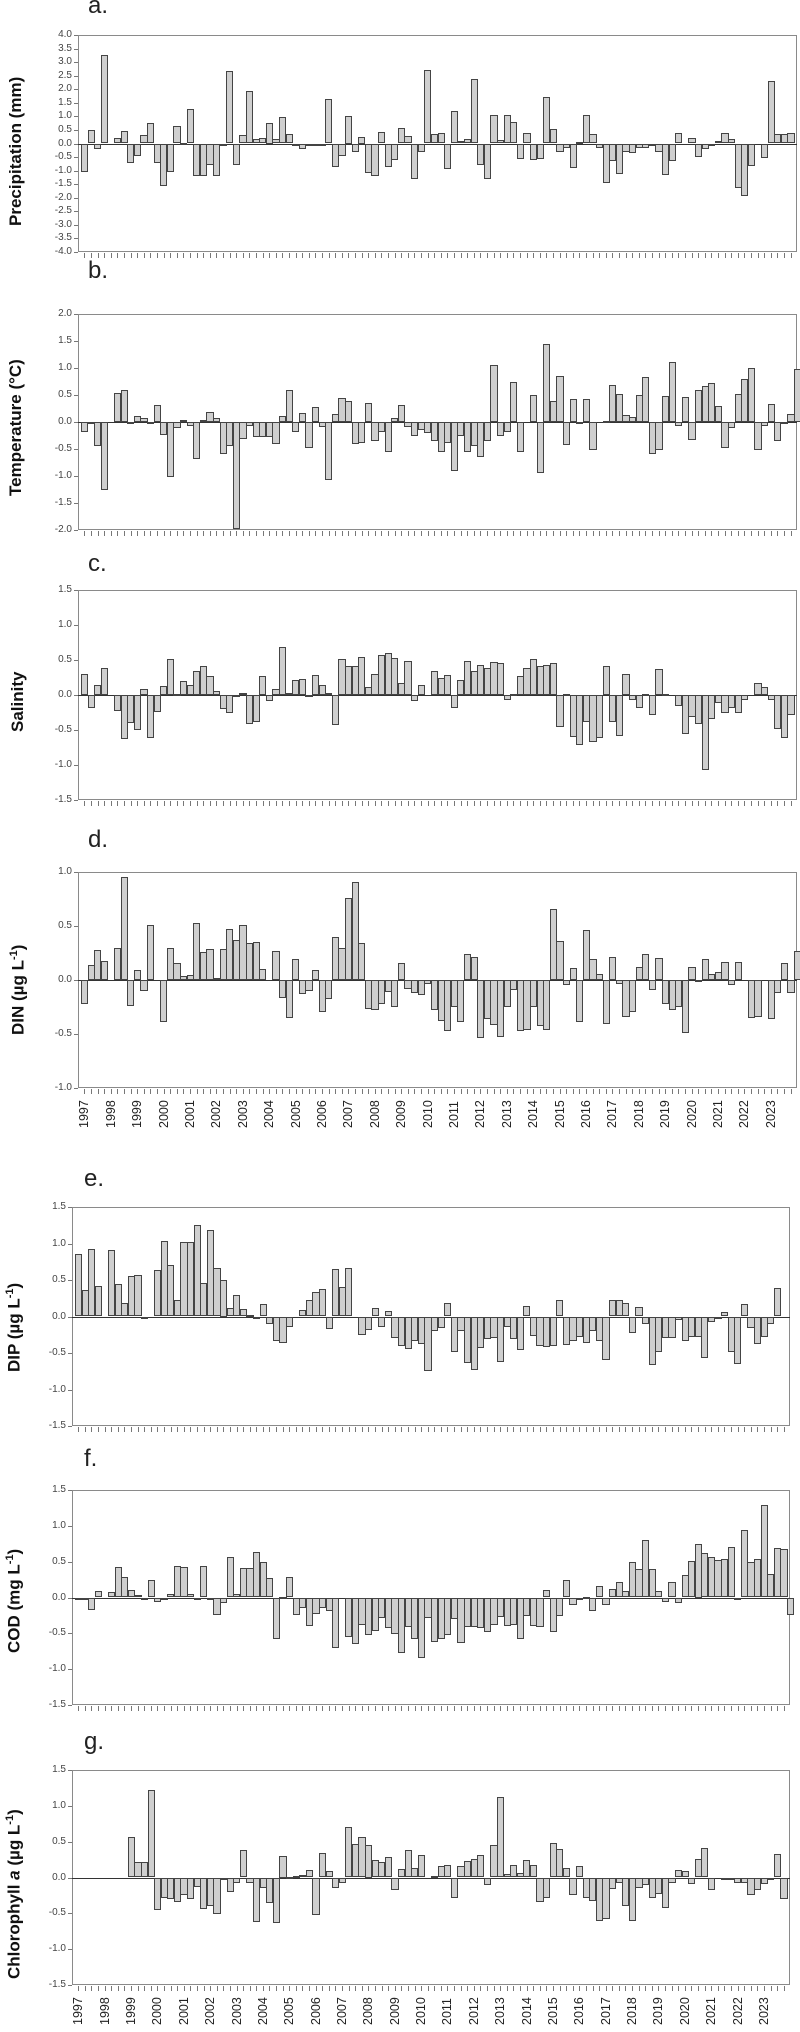  What do you see at coordinates (59, 1206) in the screenshot?
I see `y-tick-label: 1.5` at bounding box center [59, 1206].